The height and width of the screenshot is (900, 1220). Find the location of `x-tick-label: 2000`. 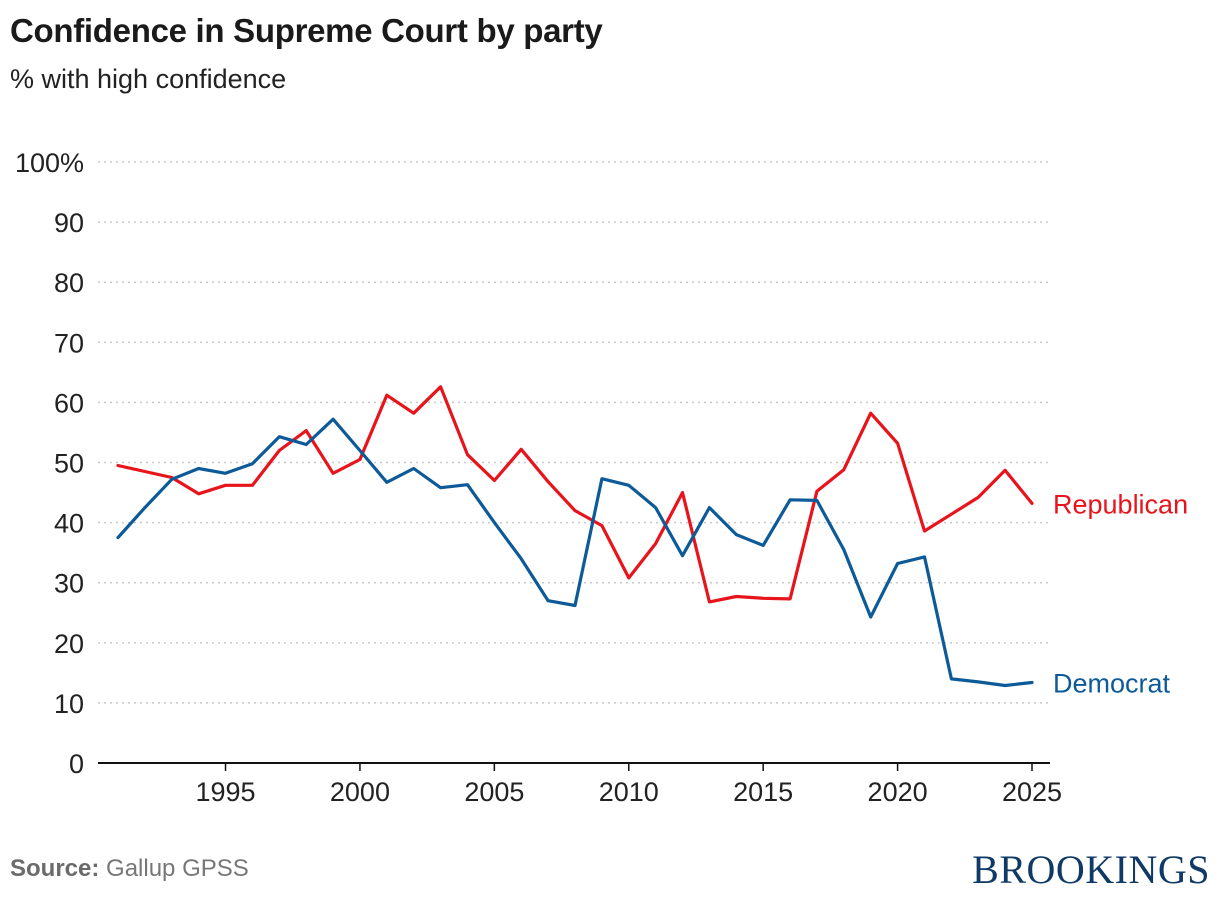

x-tick-label: 2000 is located at coordinates (360, 792).